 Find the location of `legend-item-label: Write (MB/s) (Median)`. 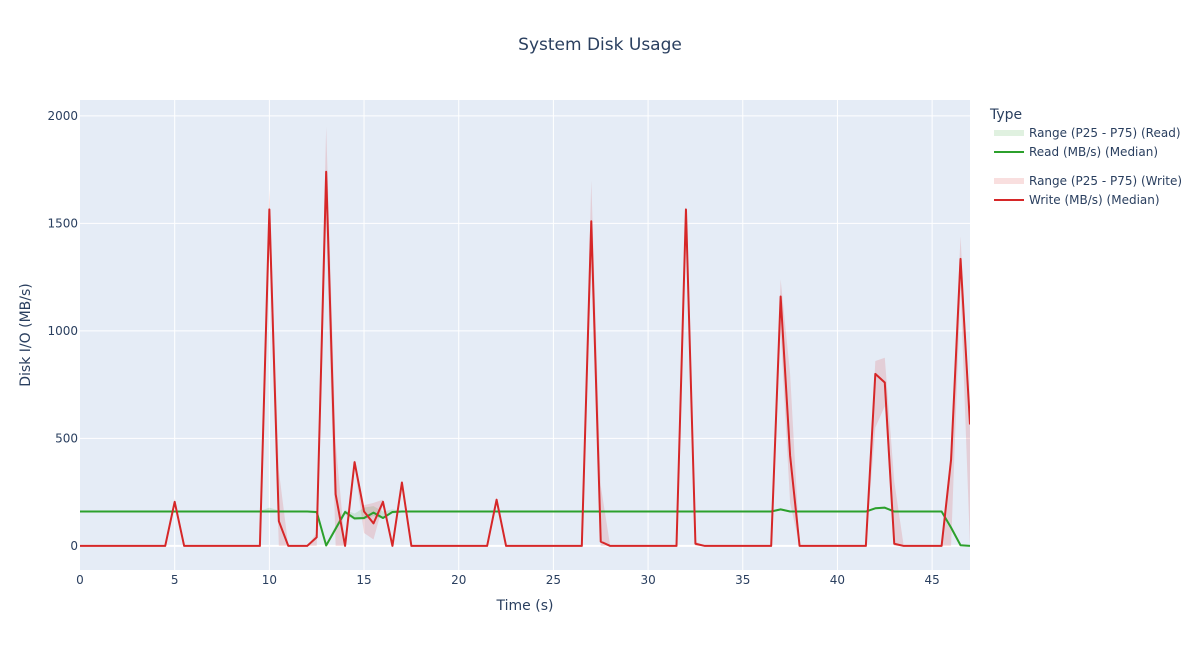

legend-item-label: Write (MB/s) (Median) is located at coordinates (1094, 200).